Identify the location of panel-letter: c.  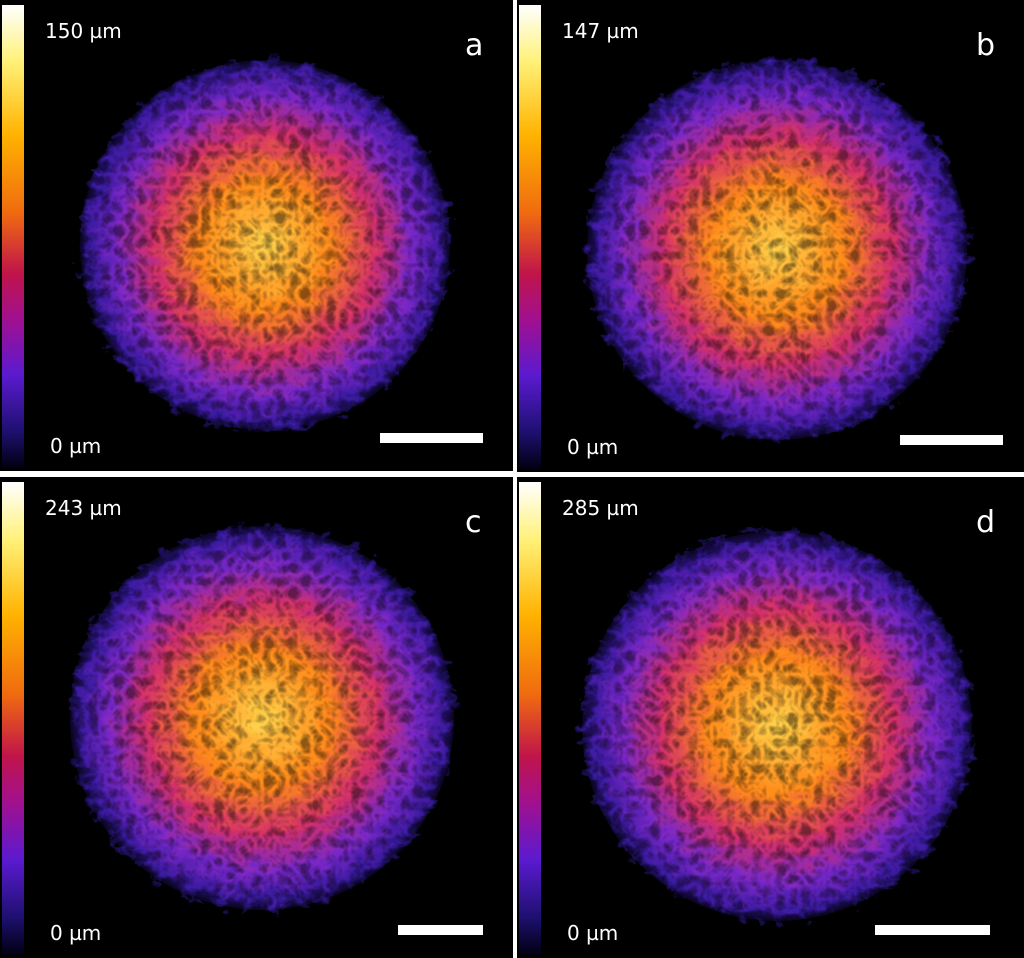
(473, 522).